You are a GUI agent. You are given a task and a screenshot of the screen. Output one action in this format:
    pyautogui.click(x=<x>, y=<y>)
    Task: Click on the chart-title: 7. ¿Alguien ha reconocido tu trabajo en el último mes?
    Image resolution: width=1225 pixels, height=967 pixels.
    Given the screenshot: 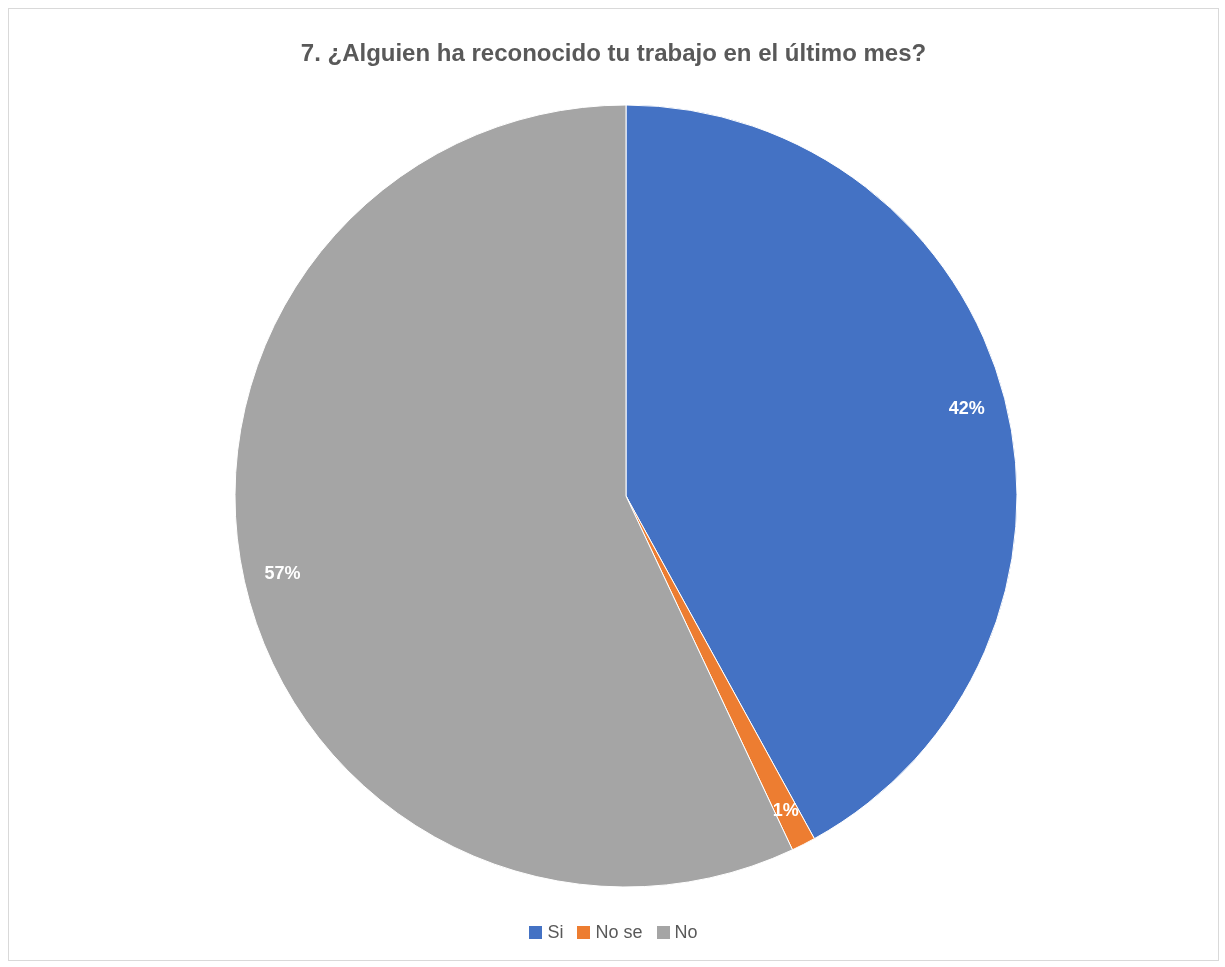 What is the action you would take?
    pyautogui.click(x=613, y=53)
    